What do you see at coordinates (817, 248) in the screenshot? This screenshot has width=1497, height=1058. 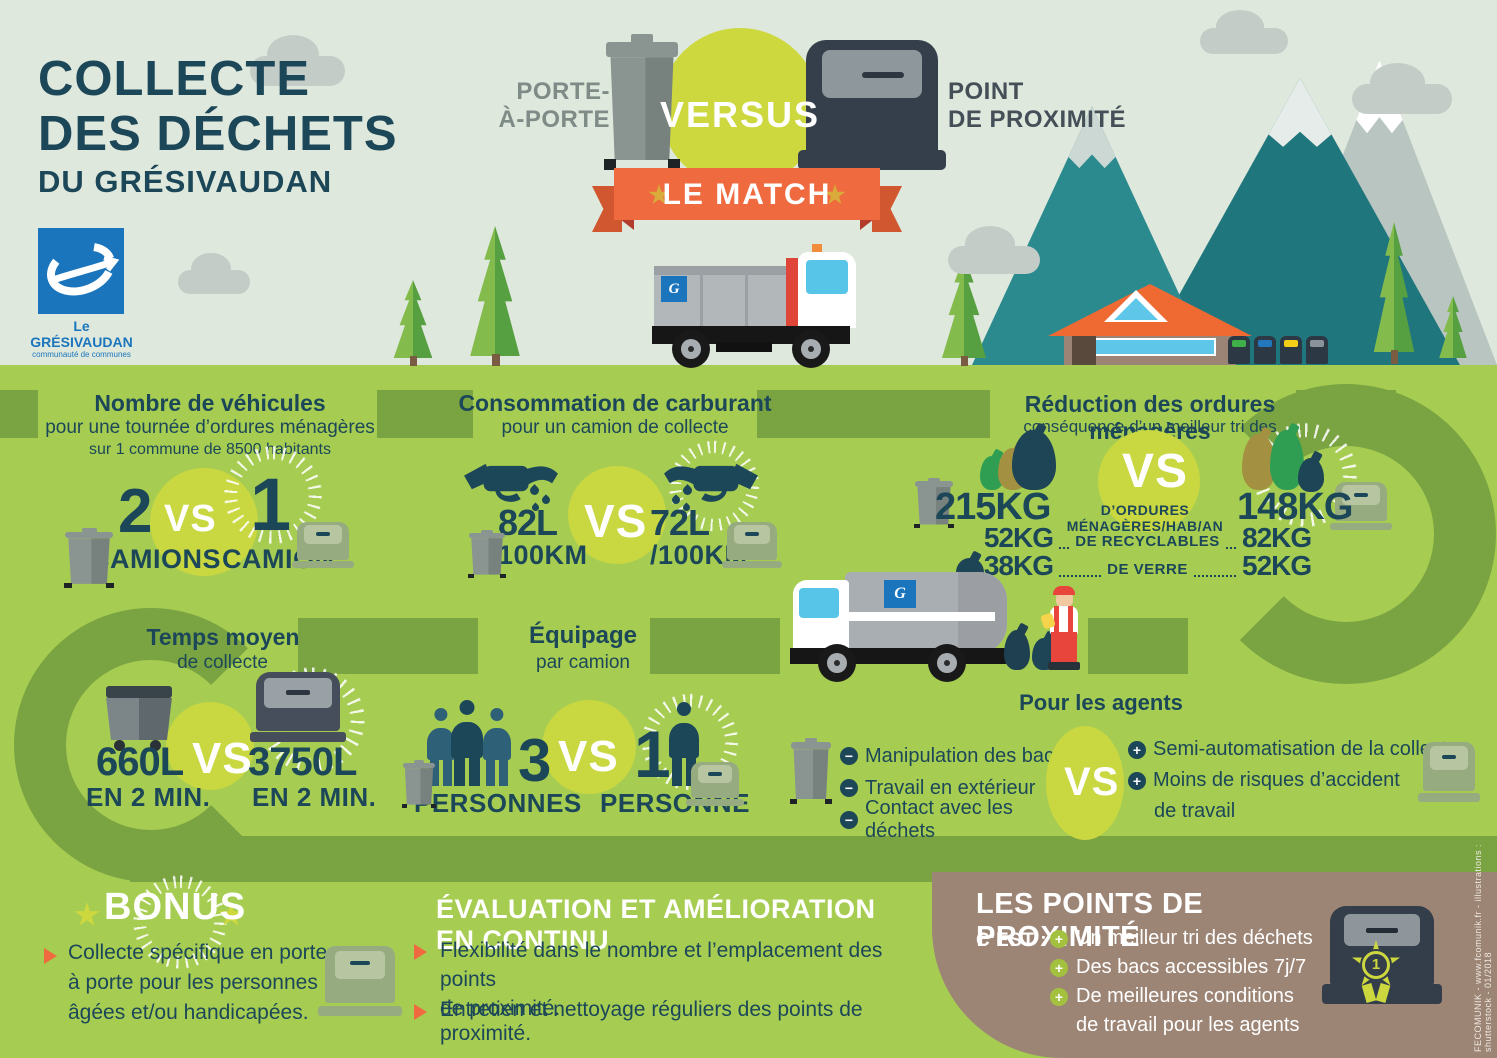 I see `truck-beacon` at bounding box center [817, 248].